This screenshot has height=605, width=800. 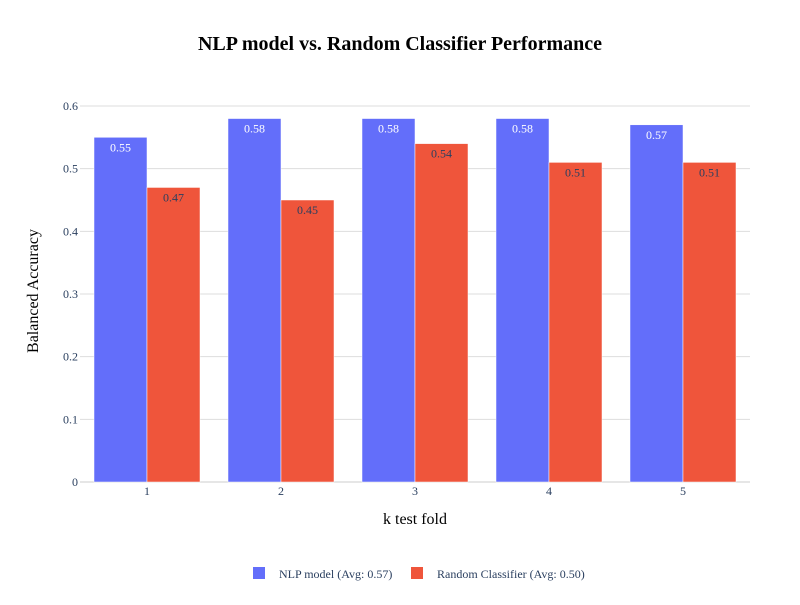 What do you see at coordinates (147, 491) in the screenshot?
I see `x-tick-label: 1` at bounding box center [147, 491].